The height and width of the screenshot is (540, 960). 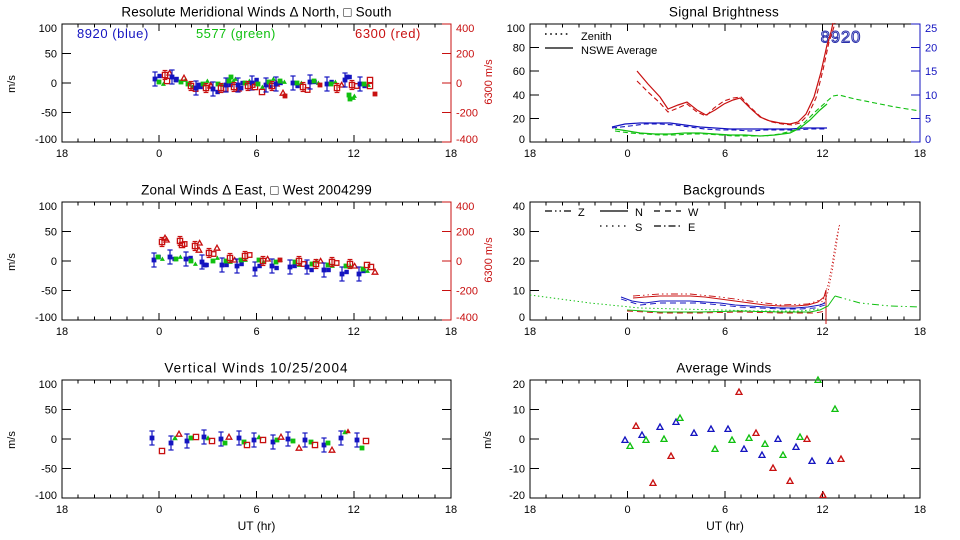 What do you see at coordinates (723, 368) in the screenshot?
I see `svg-text: Average Winds` at bounding box center [723, 368].